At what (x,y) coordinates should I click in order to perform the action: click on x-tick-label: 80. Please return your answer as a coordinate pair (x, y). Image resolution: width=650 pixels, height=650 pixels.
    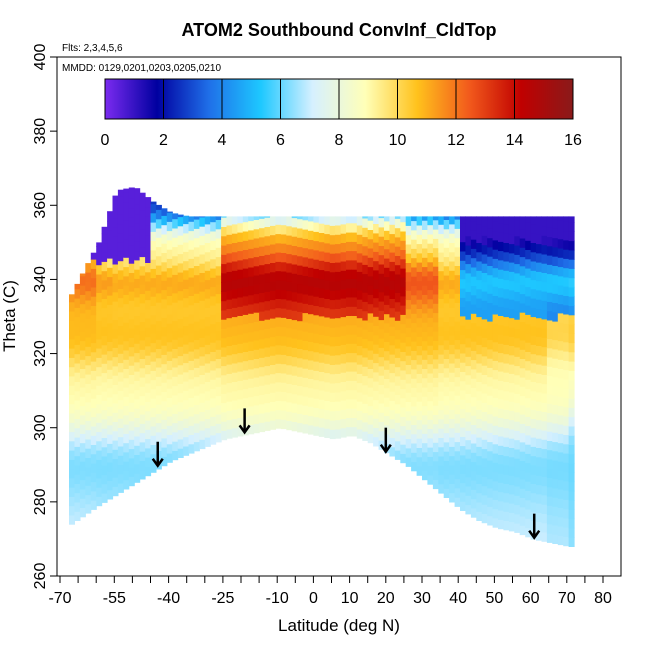
    Looking at the image, I should click on (603, 598).